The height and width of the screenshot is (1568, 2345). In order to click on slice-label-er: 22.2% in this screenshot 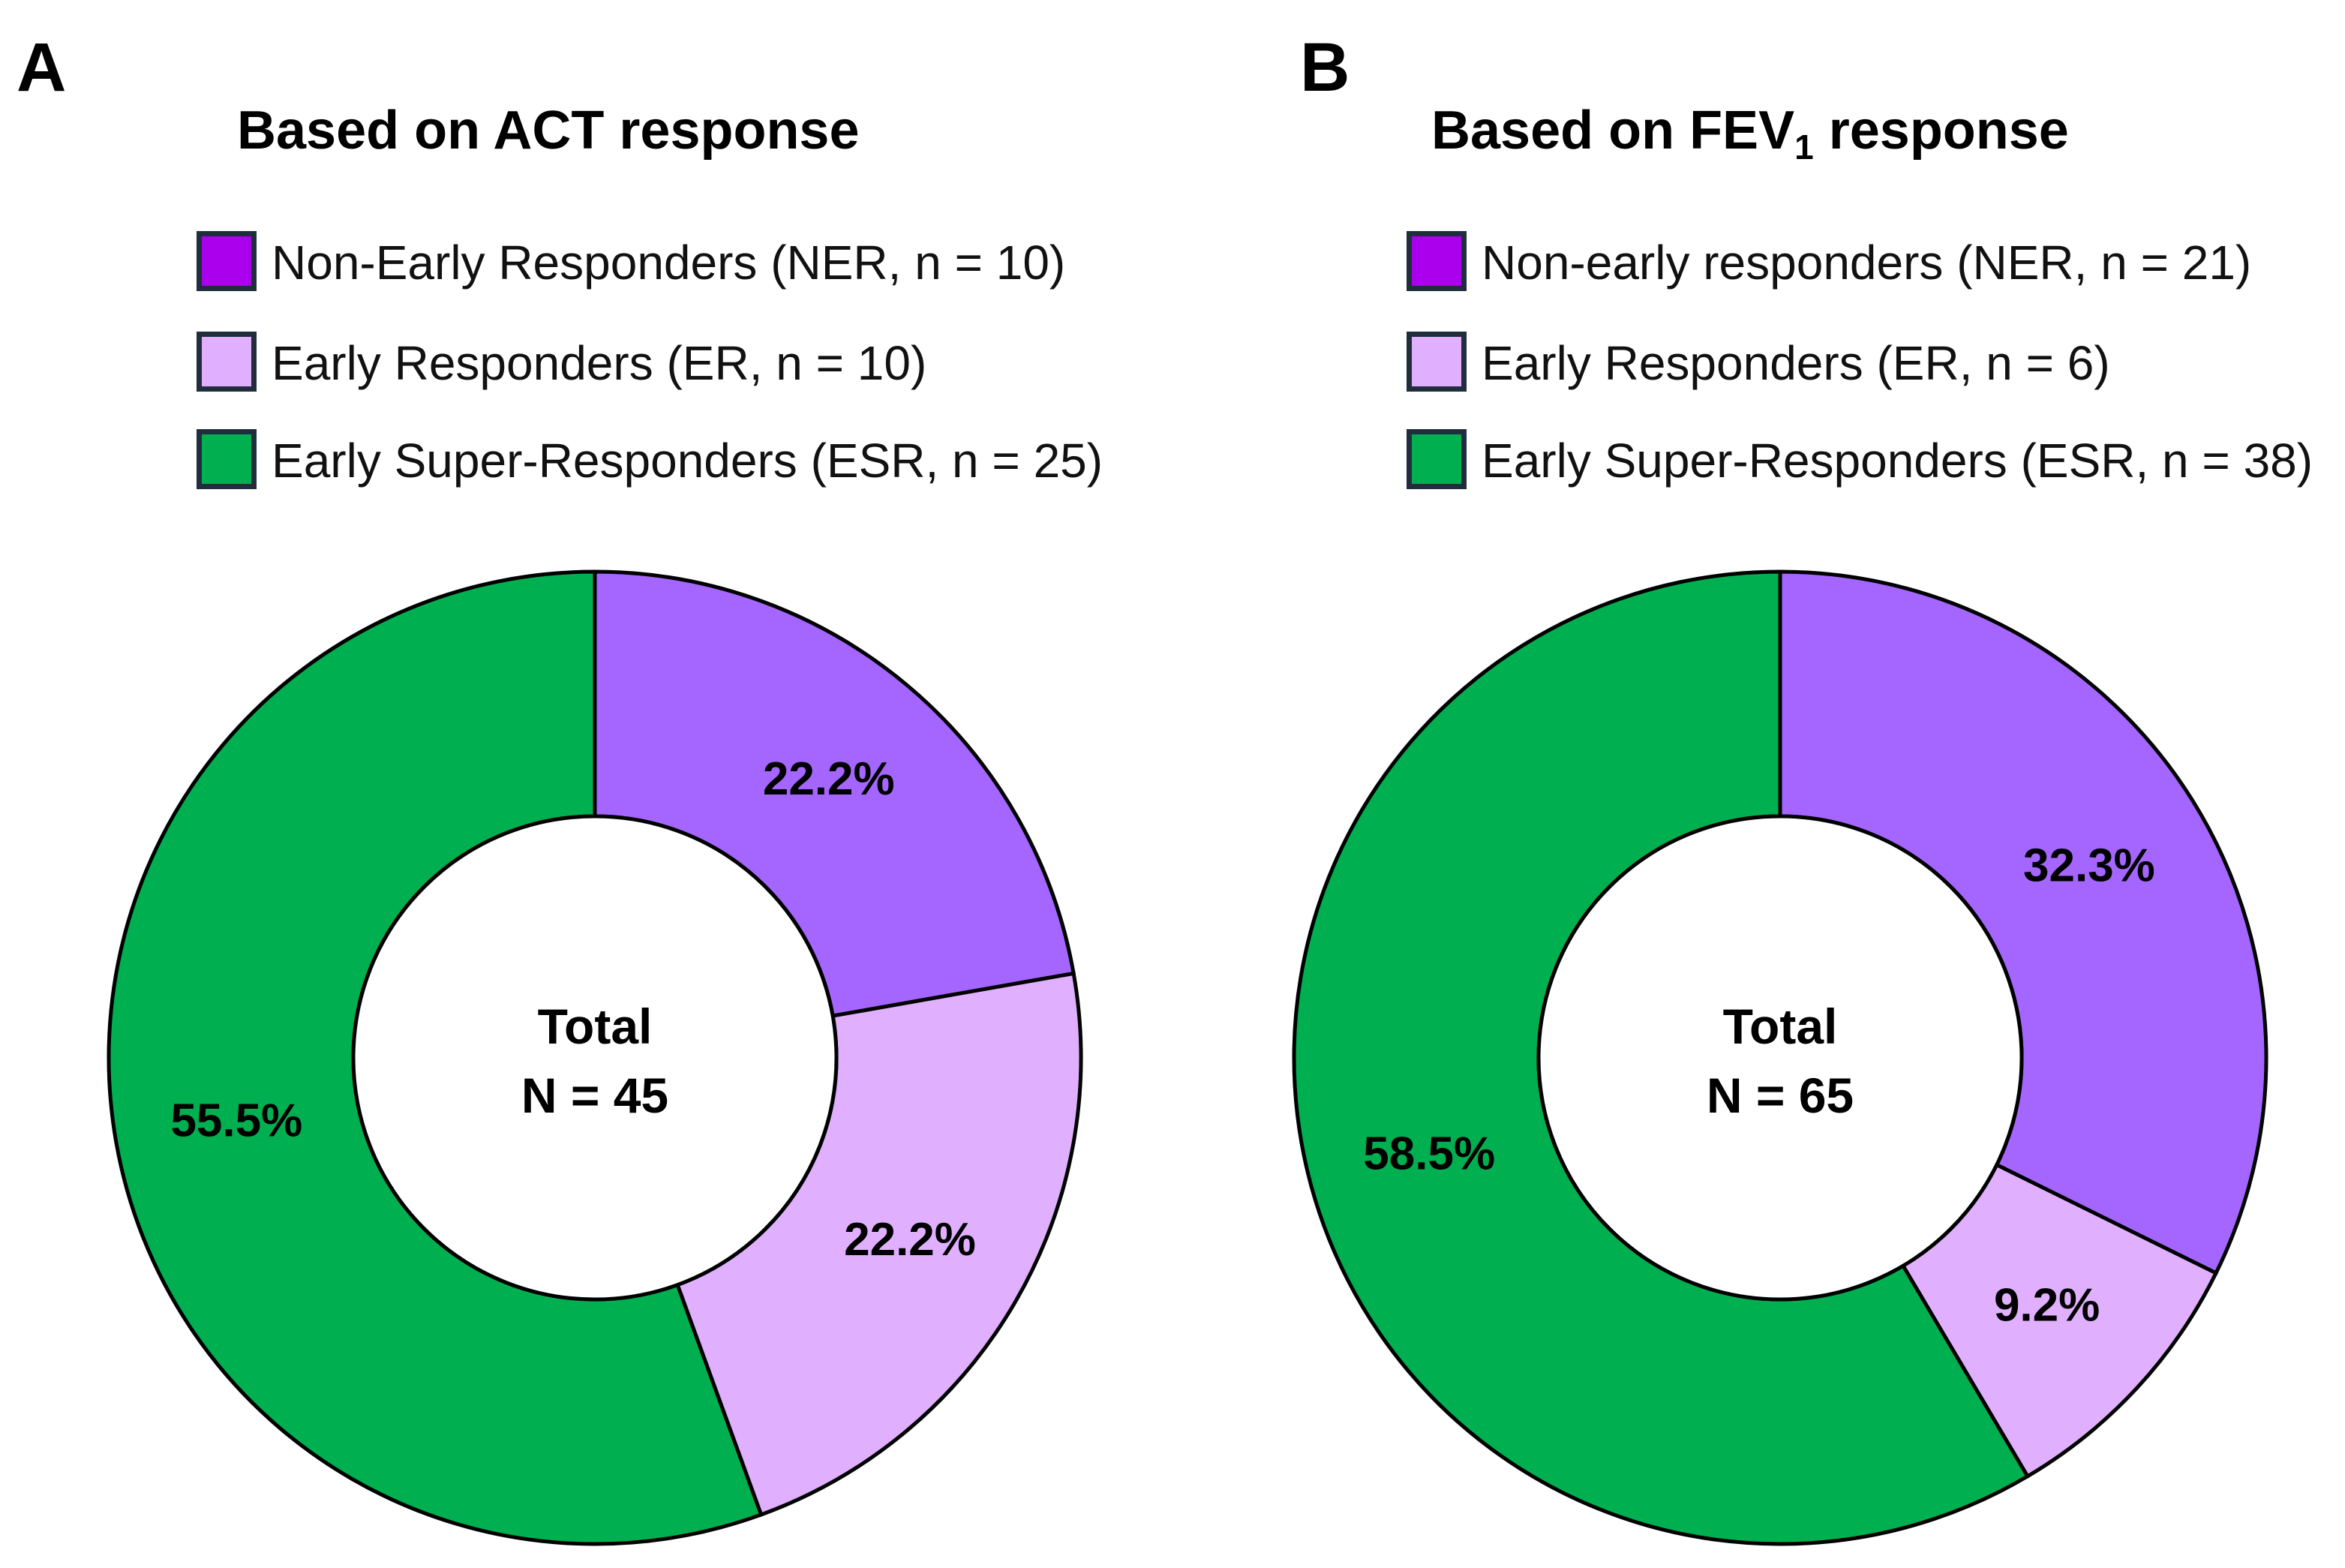, I will do `click(910, 1240)`.